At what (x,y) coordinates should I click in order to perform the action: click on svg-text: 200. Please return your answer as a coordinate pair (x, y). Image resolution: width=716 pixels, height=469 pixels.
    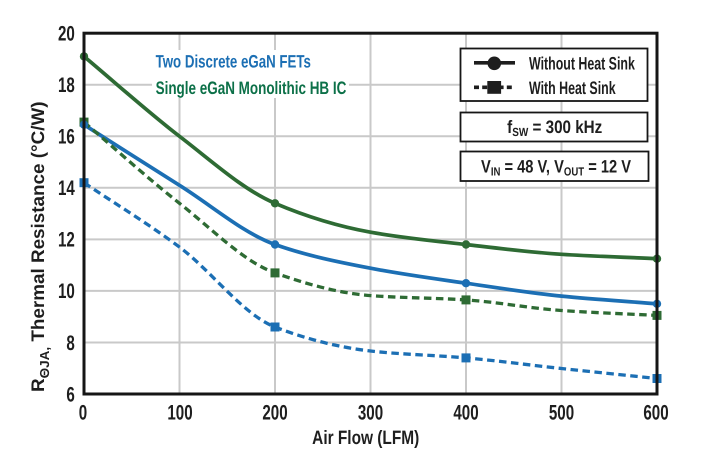
    Looking at the image, I should click on (274, 412).